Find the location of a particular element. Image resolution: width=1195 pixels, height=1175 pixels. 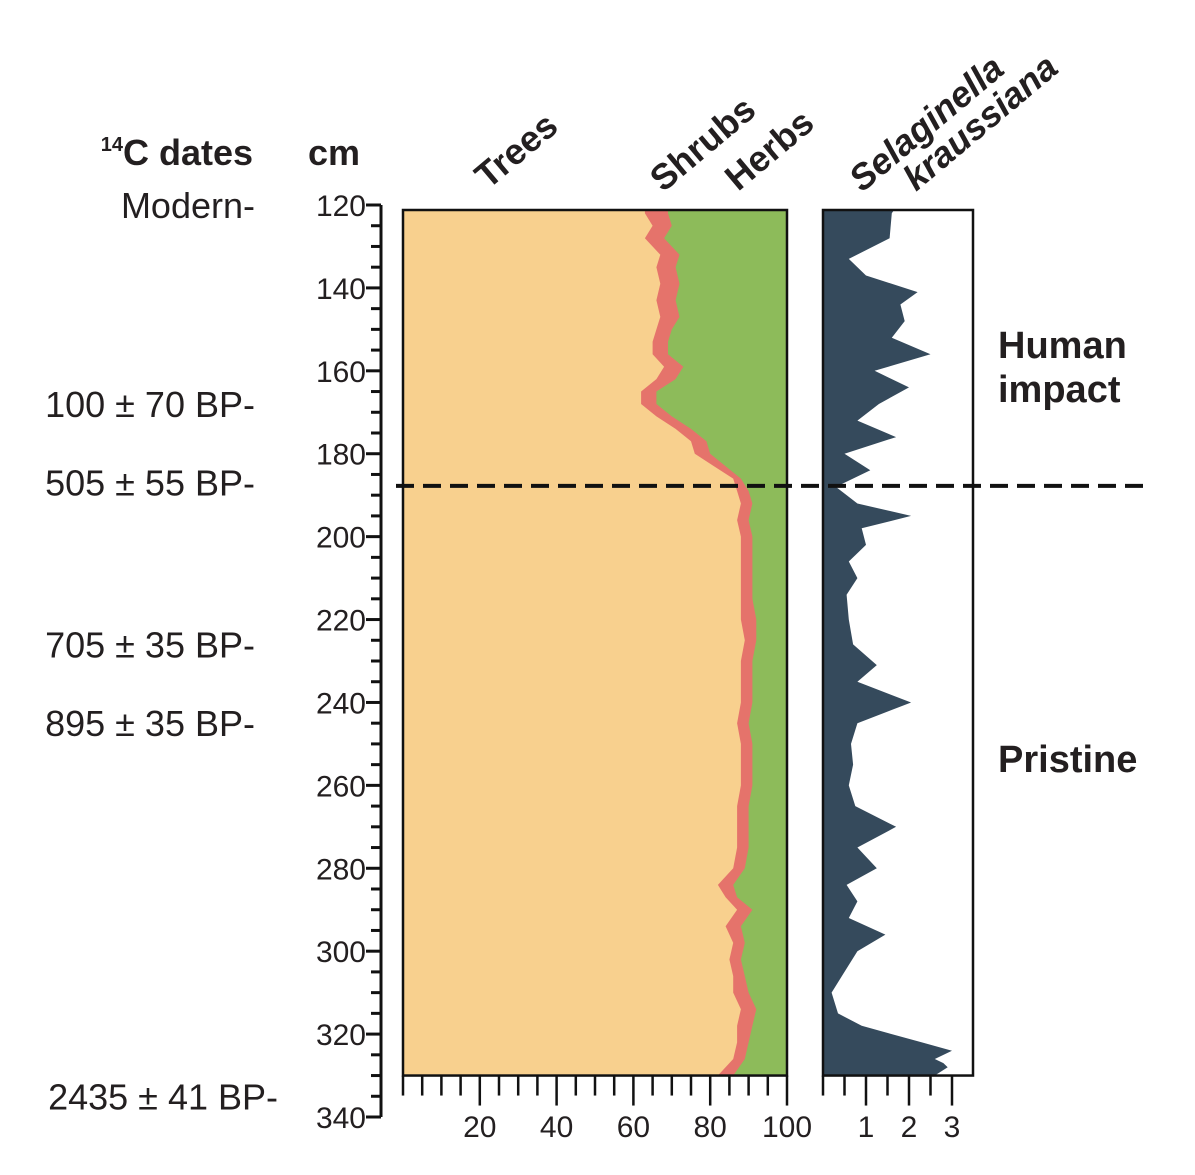

selaginella-frame is located at coordinates (898, 642).